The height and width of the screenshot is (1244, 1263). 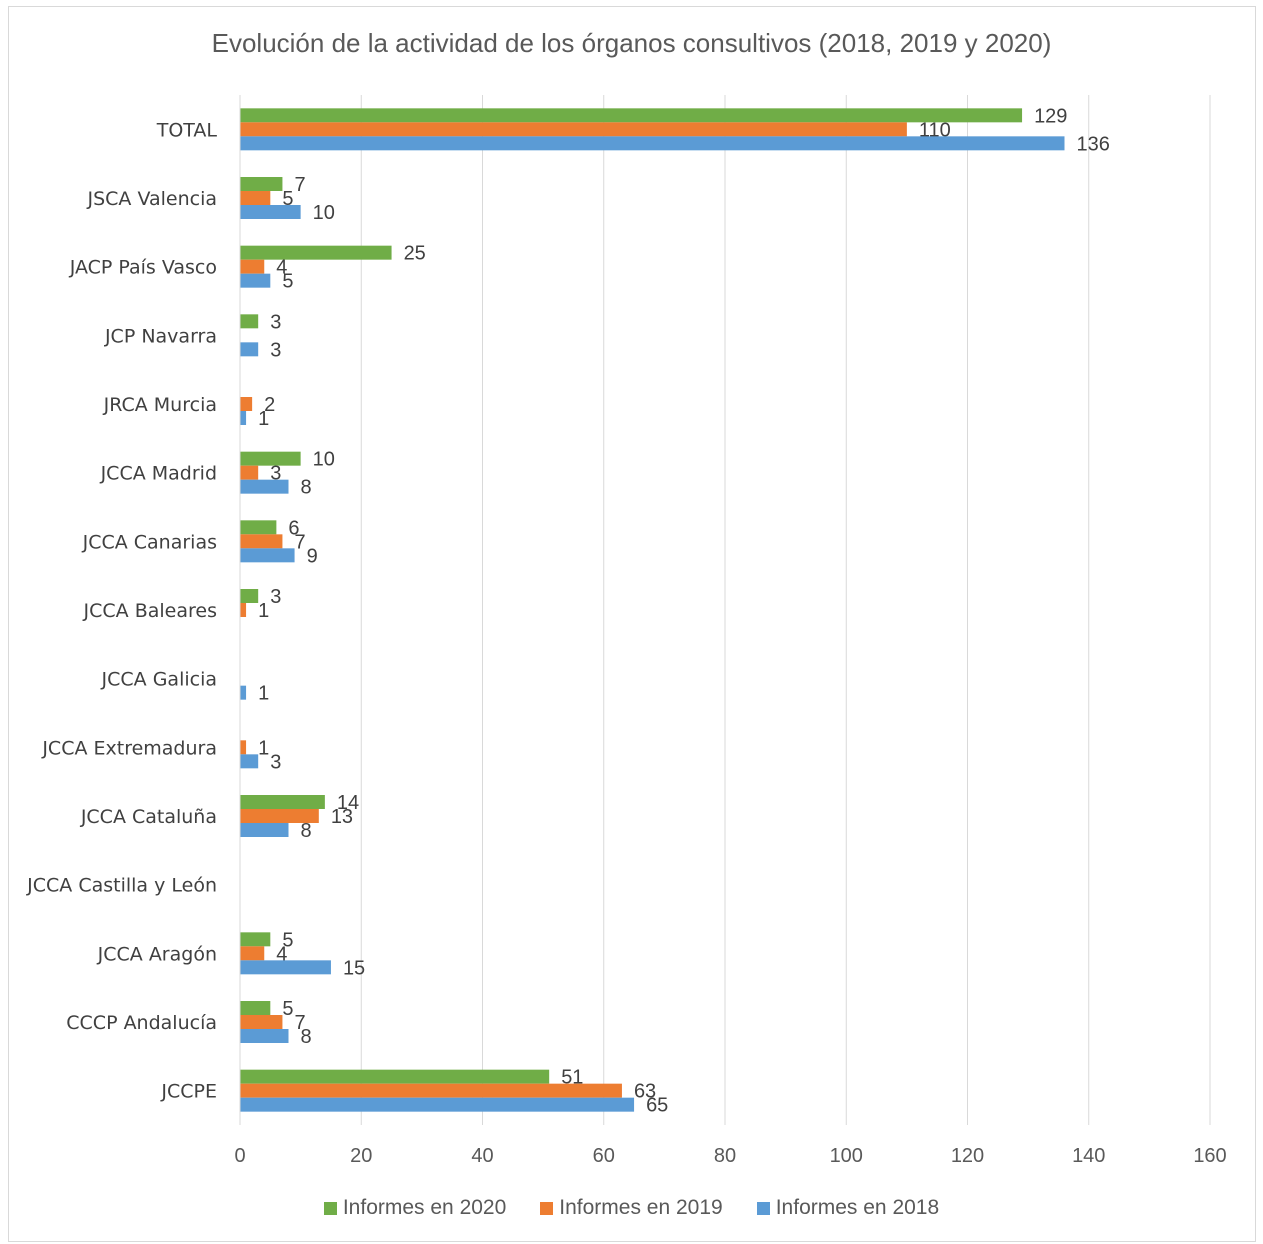 I want to click on x-tick-label: 120, so click(x=967, y=1156).